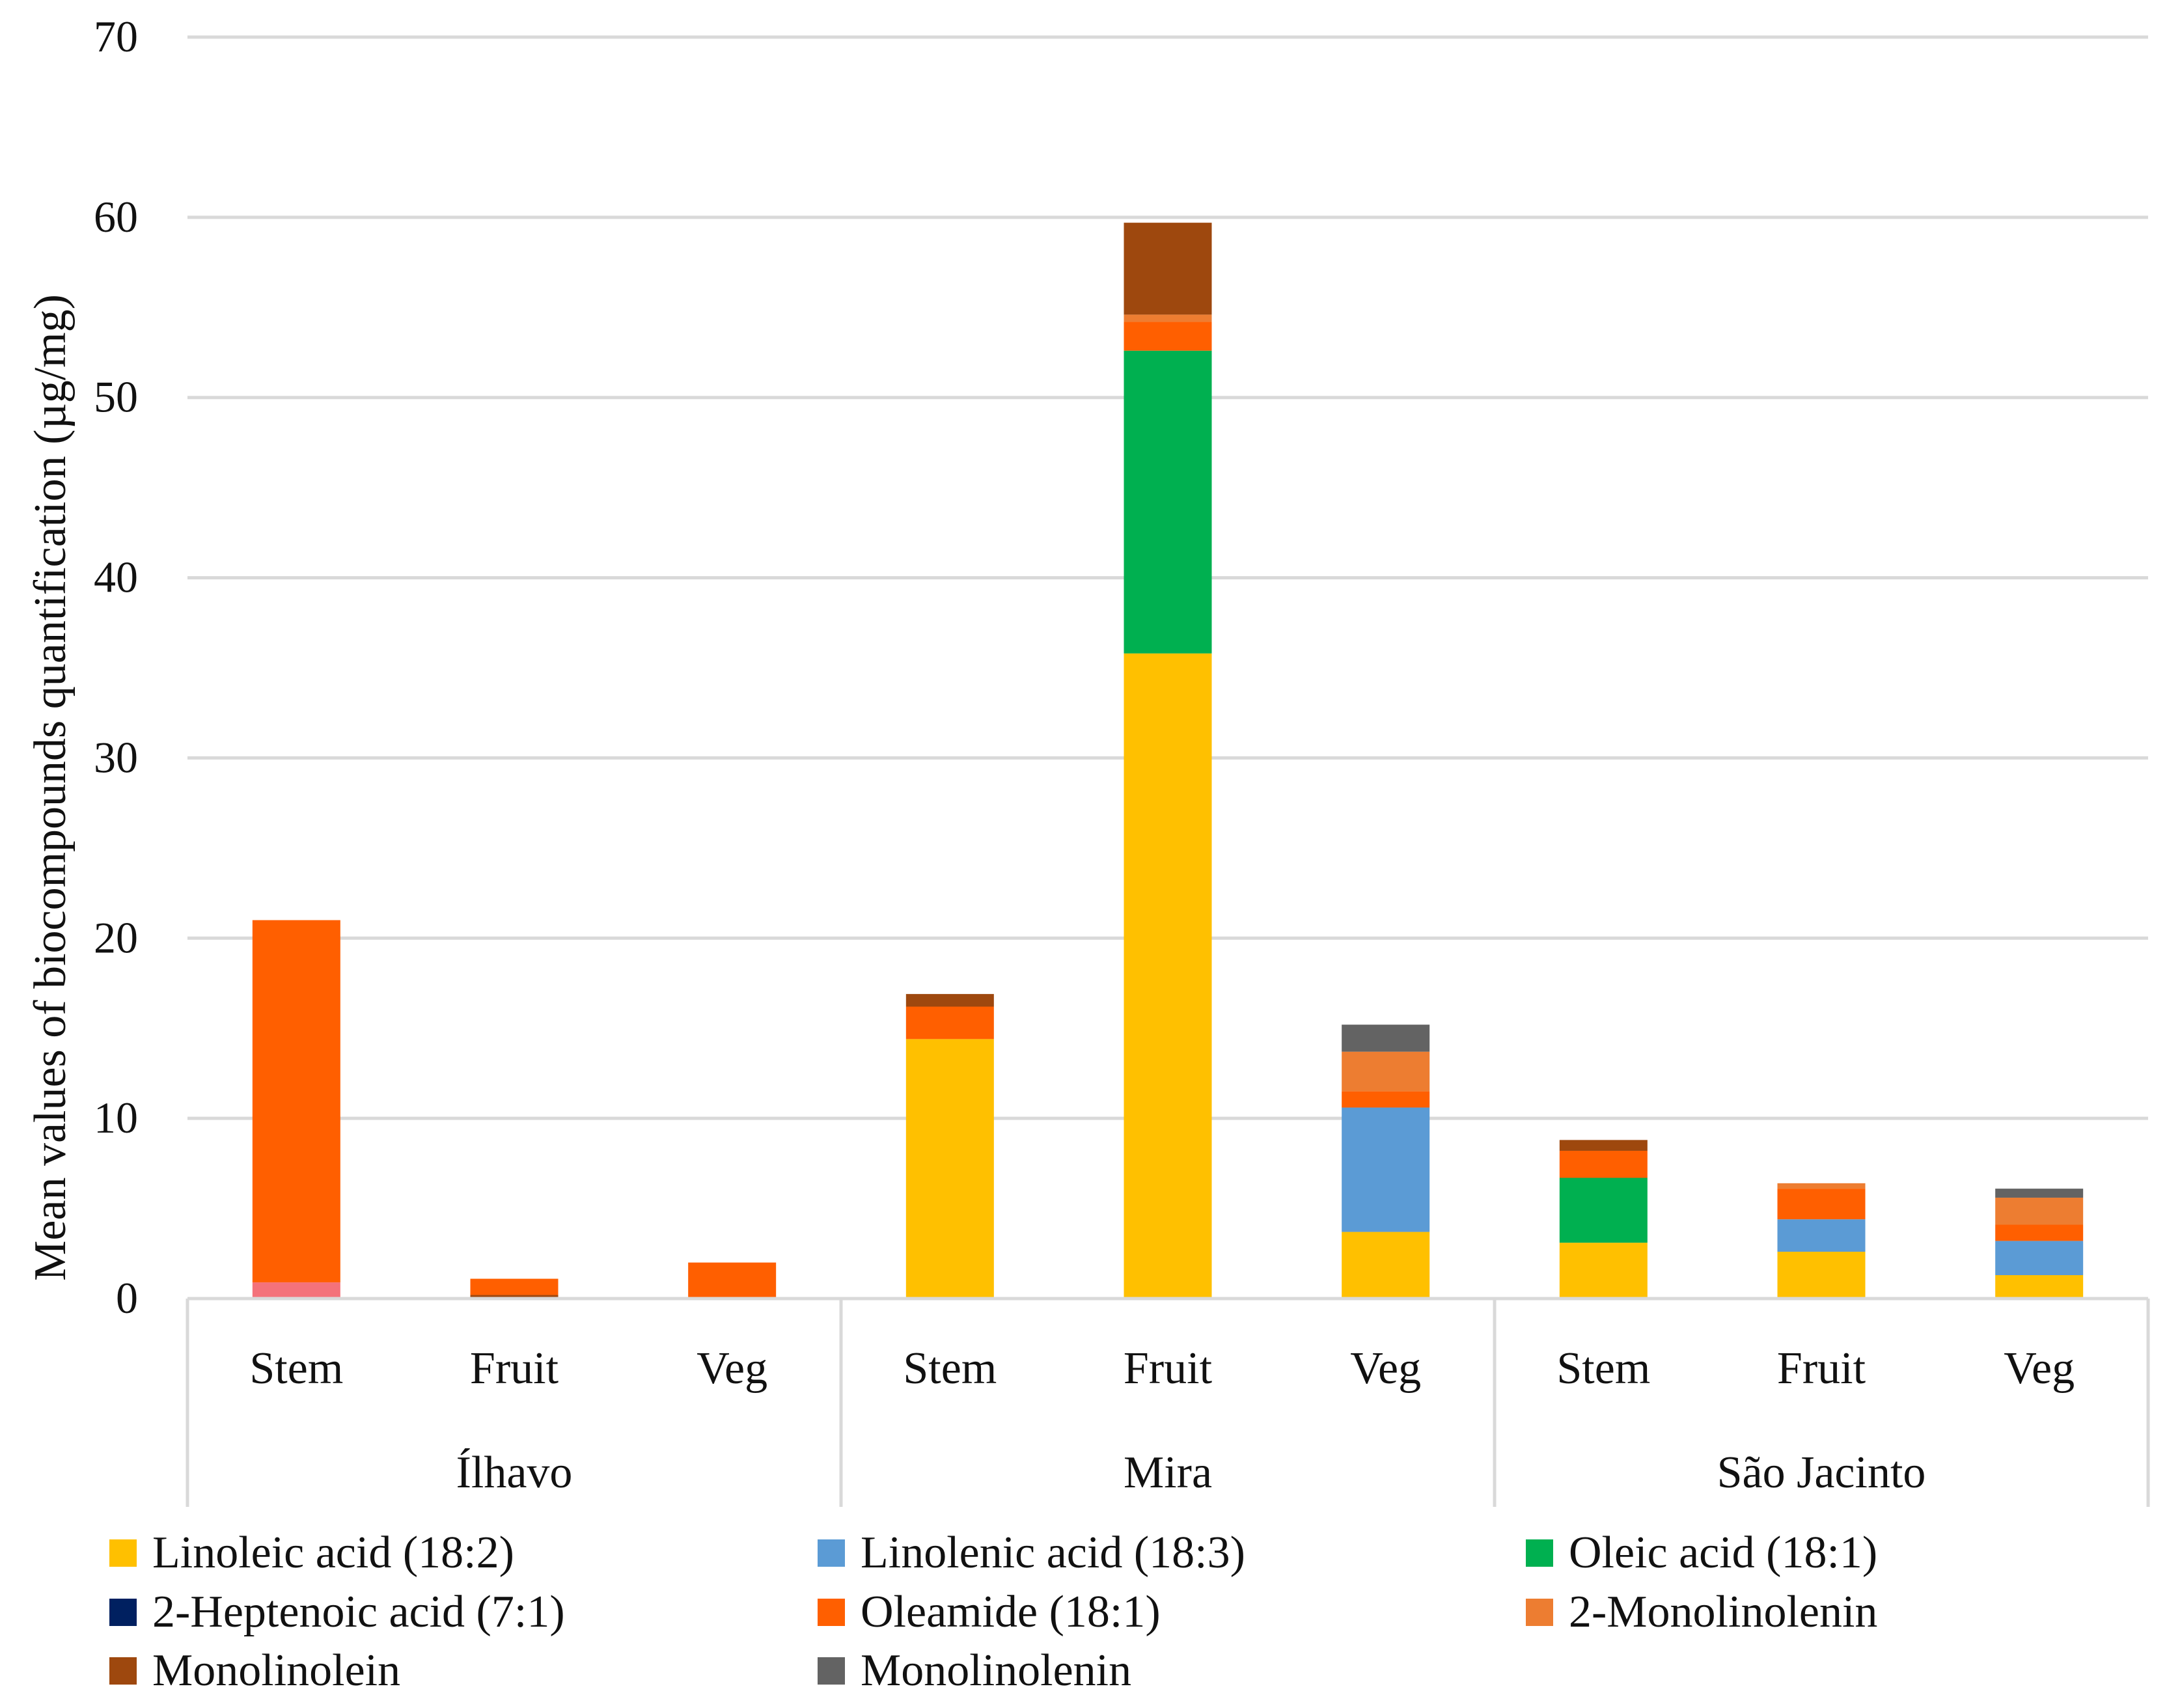  I want to click on bar-stack-Mira-Stem, so click(949, 1146).